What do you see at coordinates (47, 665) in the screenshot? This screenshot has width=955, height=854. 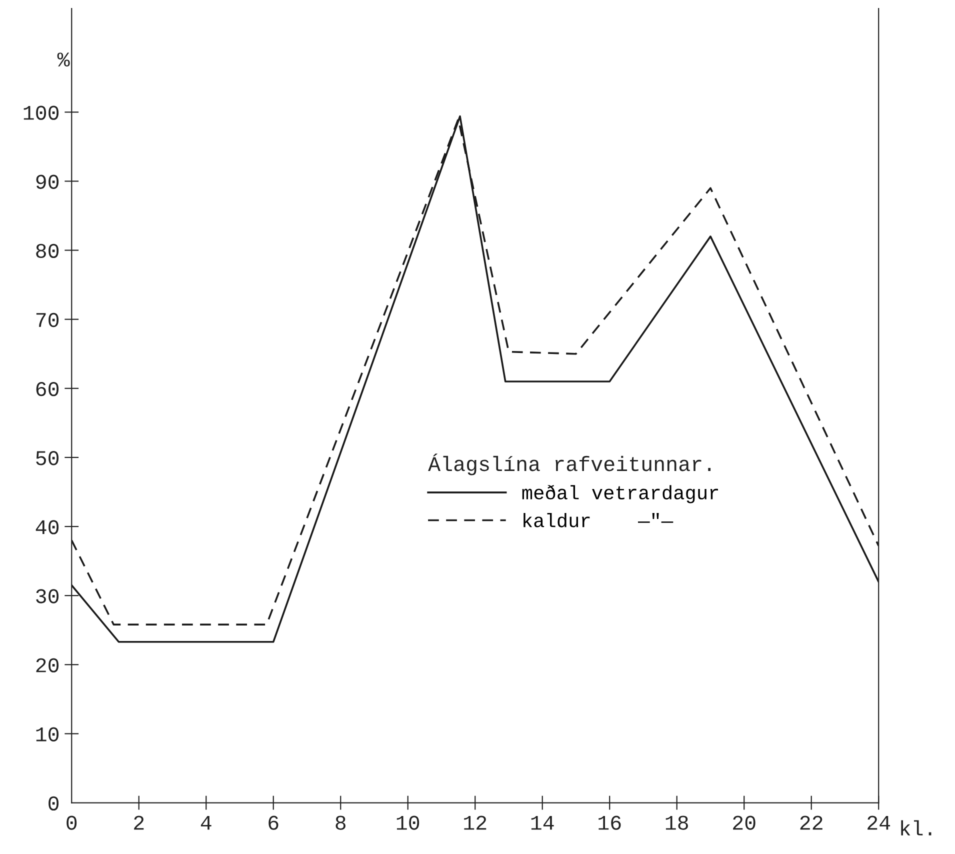 I see `y-tick-label: 20` at bounding box center [47, 665].